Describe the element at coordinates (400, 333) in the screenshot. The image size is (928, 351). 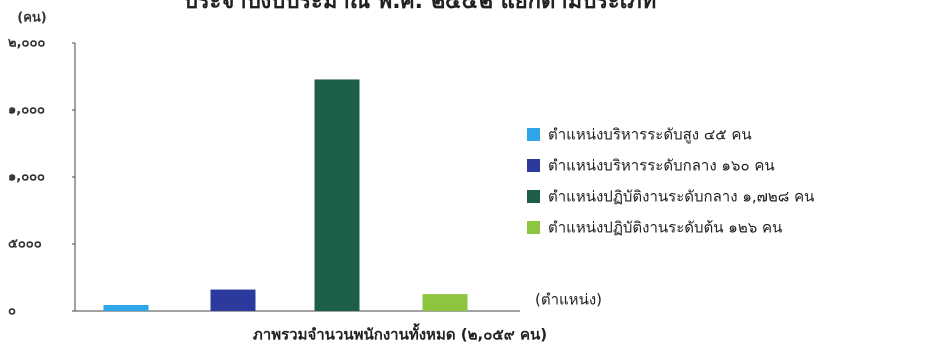
I see `footer: ภาพรวมจำนวนพนักงานทั้งหมด (๒,๐๕๙ คน)` at that location.